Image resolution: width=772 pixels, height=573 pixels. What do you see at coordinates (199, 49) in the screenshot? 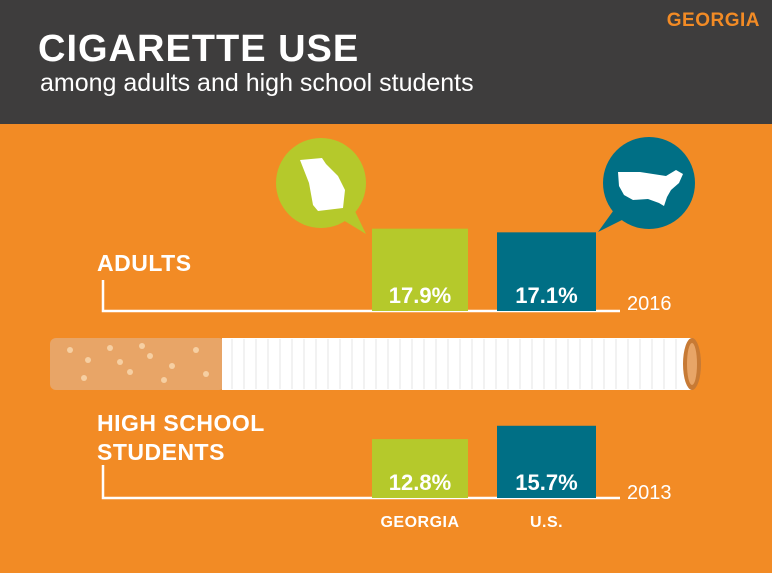
I see `page-title: CIGARETTE USE` at bounding box center [199, 49].